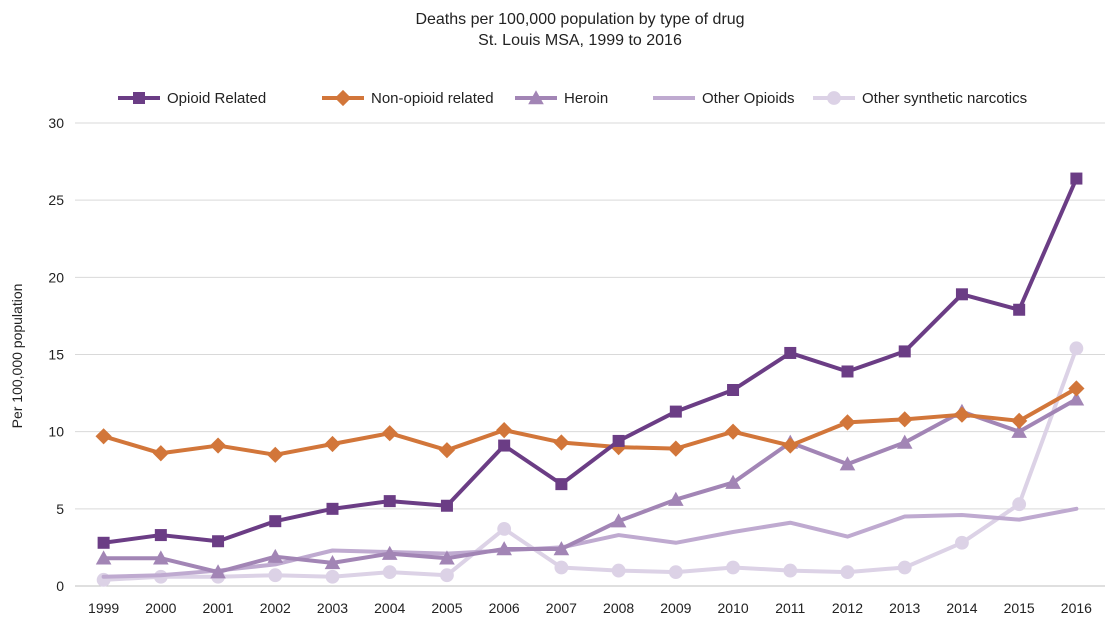  I want to click on x-tick-label: 2008, so click(618, 608).